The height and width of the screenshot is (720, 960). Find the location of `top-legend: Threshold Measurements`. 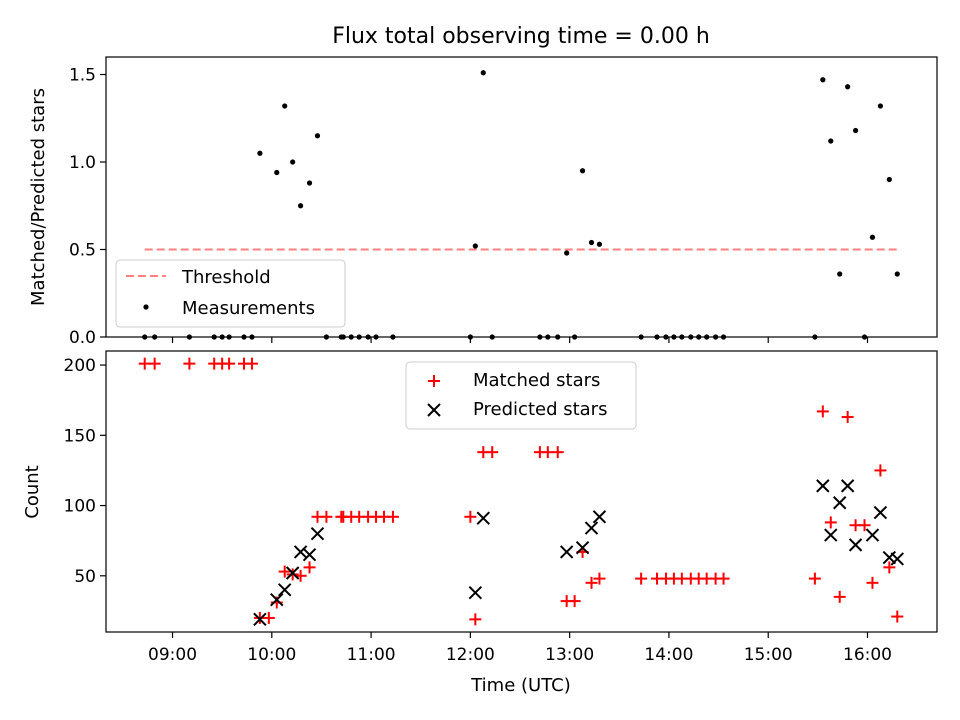

top-legend: Threshold Measurements is located at coordinates (230, 293).